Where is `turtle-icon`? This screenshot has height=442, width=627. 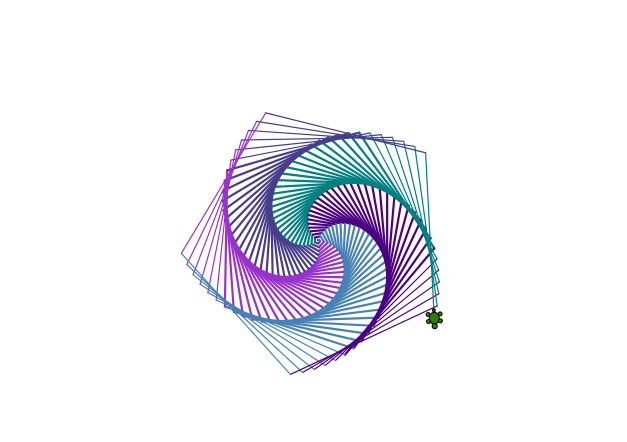
turtle-icon is located at coordinates (434, 319).